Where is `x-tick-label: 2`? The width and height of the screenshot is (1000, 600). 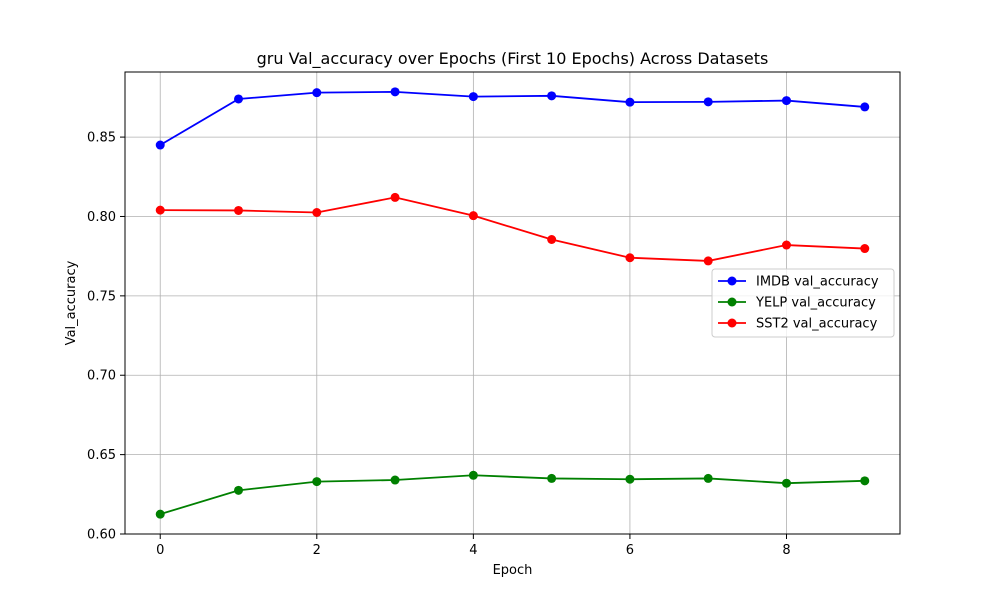
x-tick-label: 2 is located at coordinates (317, 550).